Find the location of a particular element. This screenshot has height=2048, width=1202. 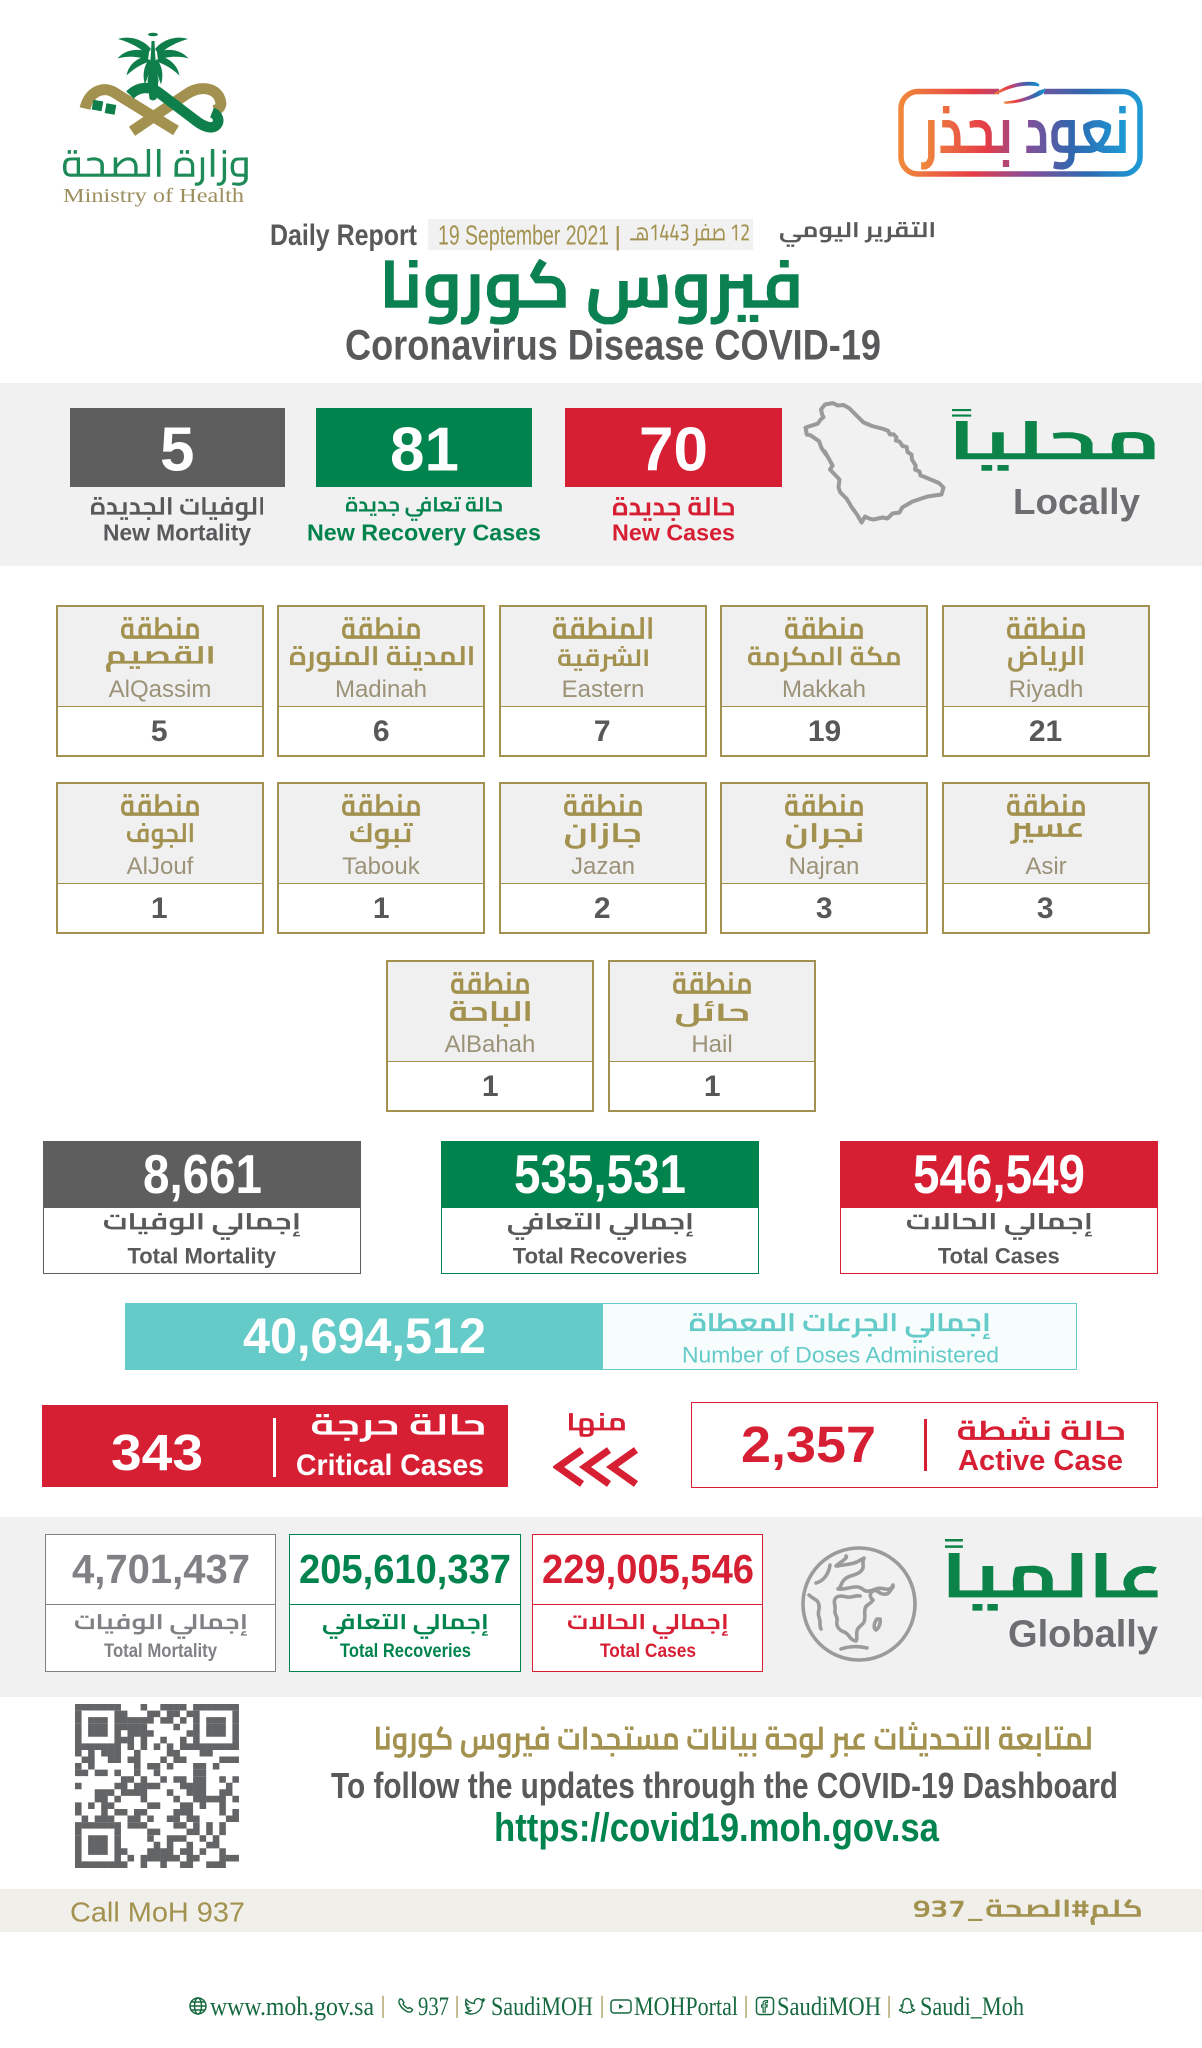

svg-text: 546,549 is located at coordinates (999, 1174).